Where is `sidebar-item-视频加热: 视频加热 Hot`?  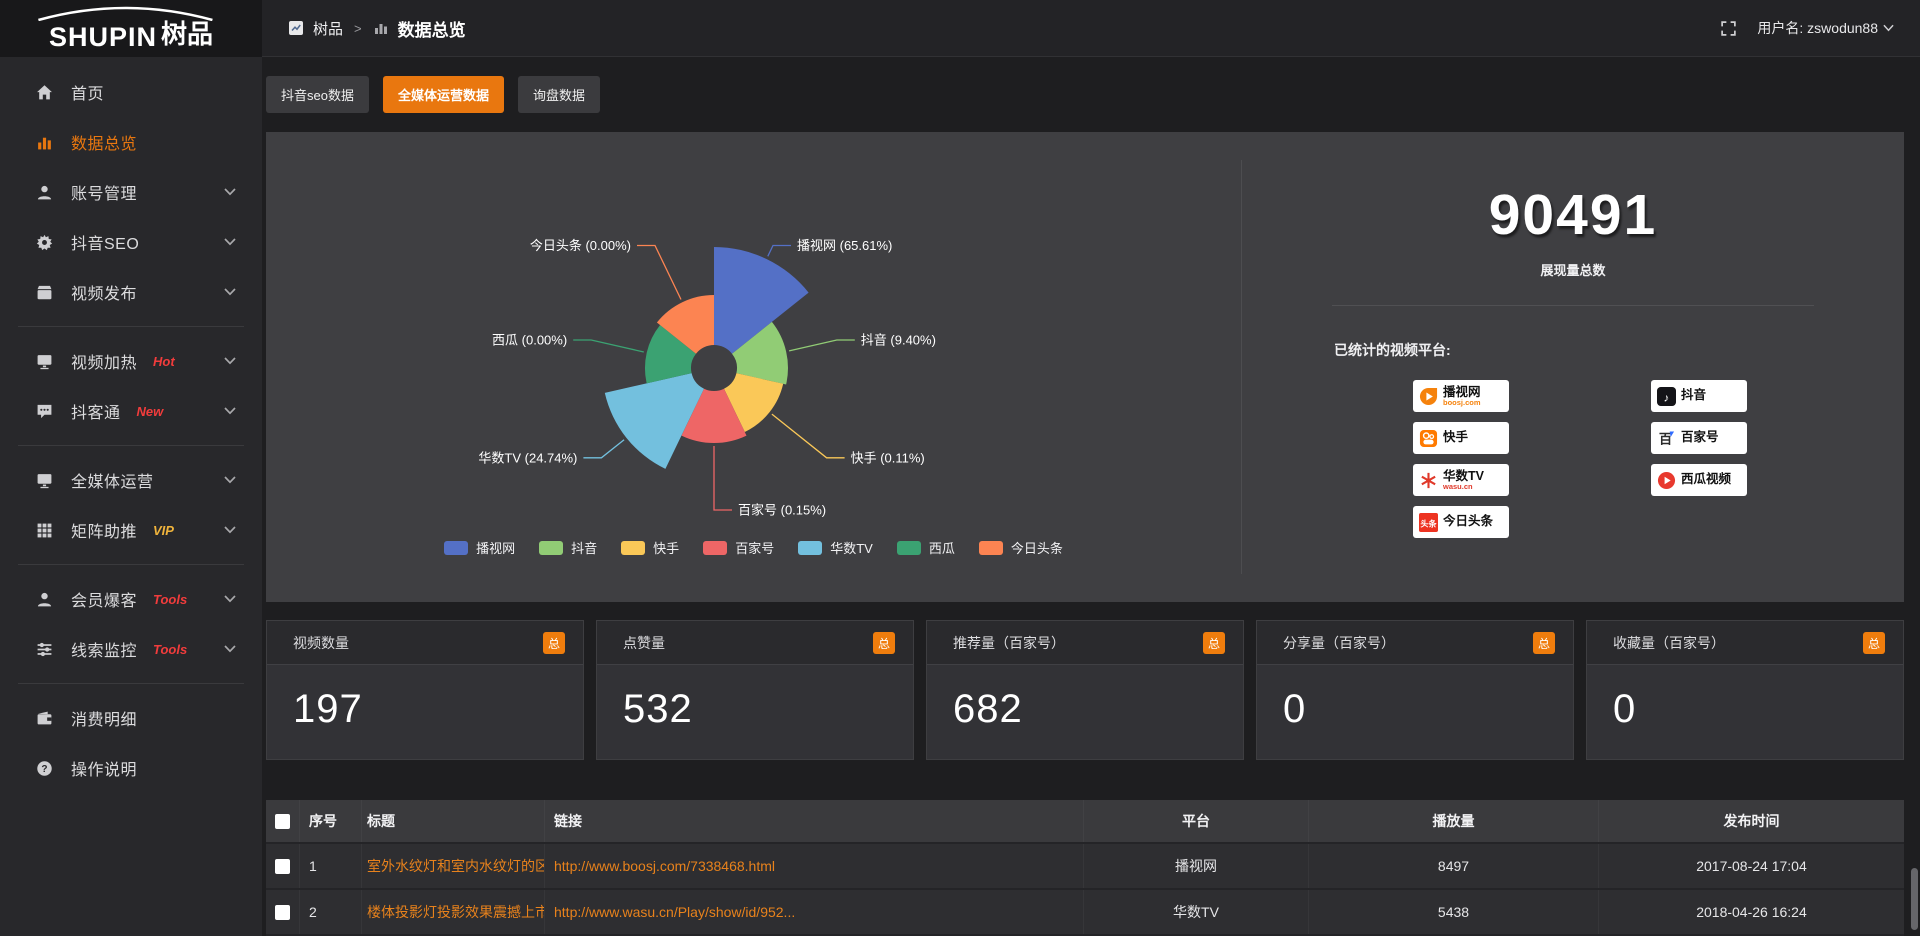 sidebar-item-视频加热: 视频加热 Hot is located at coordinates (131, 361).